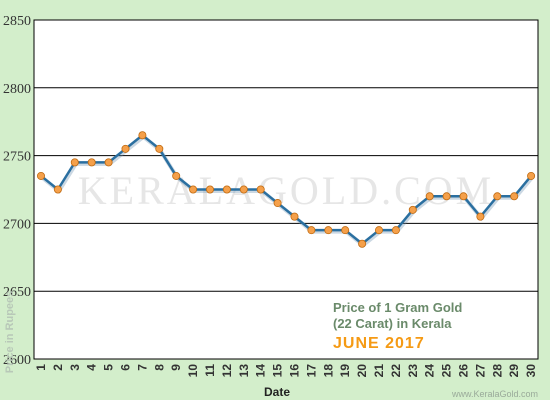 The width and height of the screenshot is (550, 400). Describe the element at coordinates (392, 323) in the screenshot. I see `chart-title-line-2: (22 Carat) in Kerala` at that location.